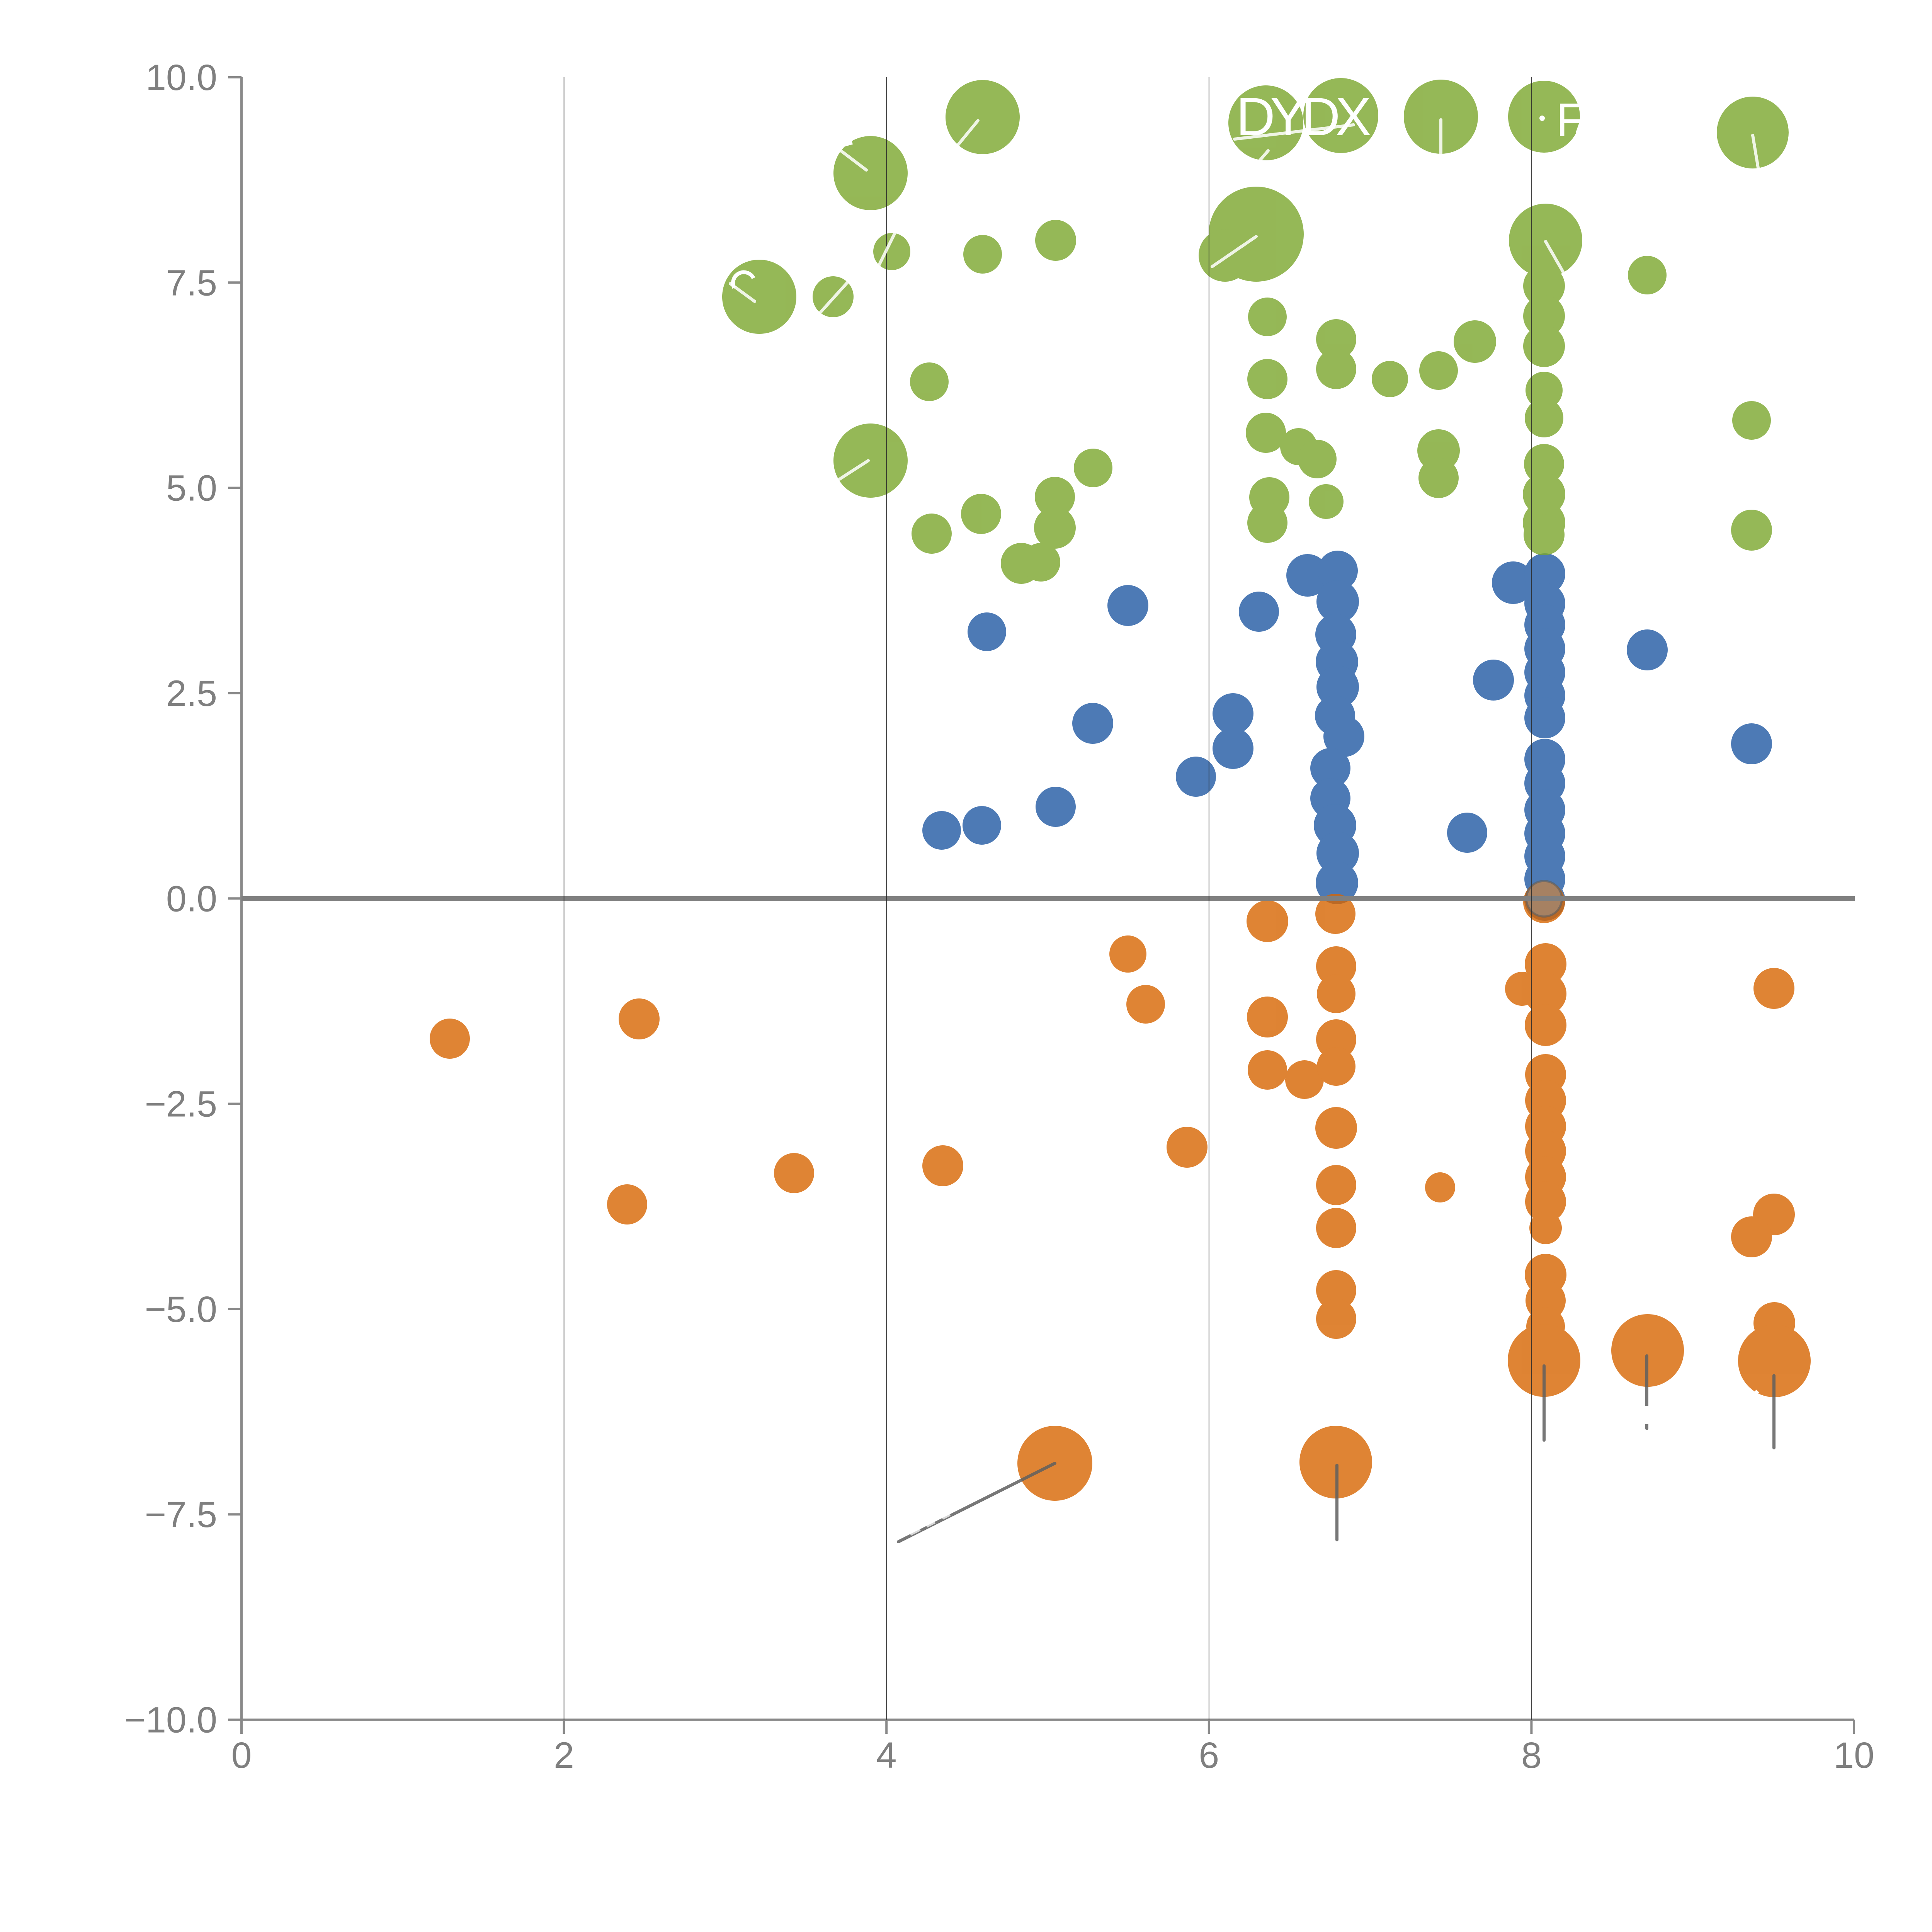  What do you see at coordinates (170, 1721) in the screenshot?
I see `svg-text: −10.0` at bounding box center [170, 1721].